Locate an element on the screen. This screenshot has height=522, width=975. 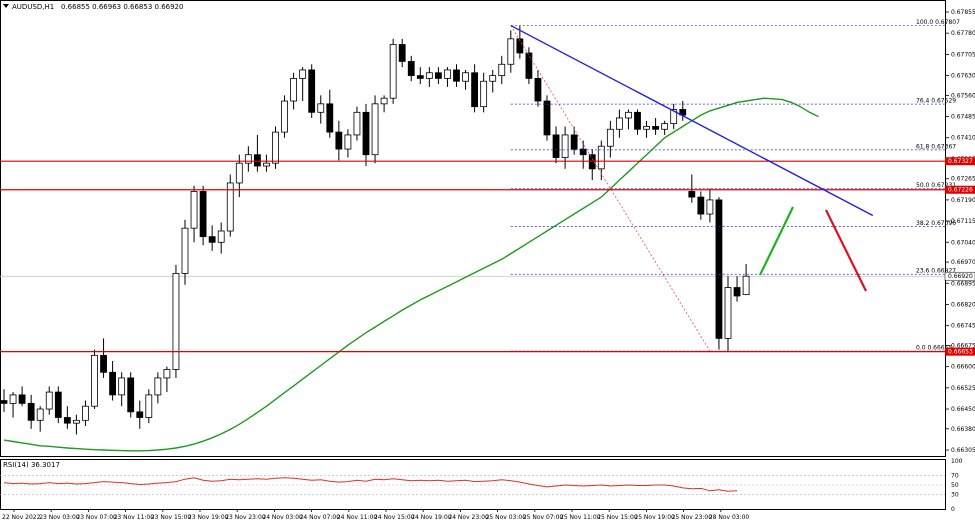
fib-level-label: 61.8 0.67367 is located at coordinates (936, 146).